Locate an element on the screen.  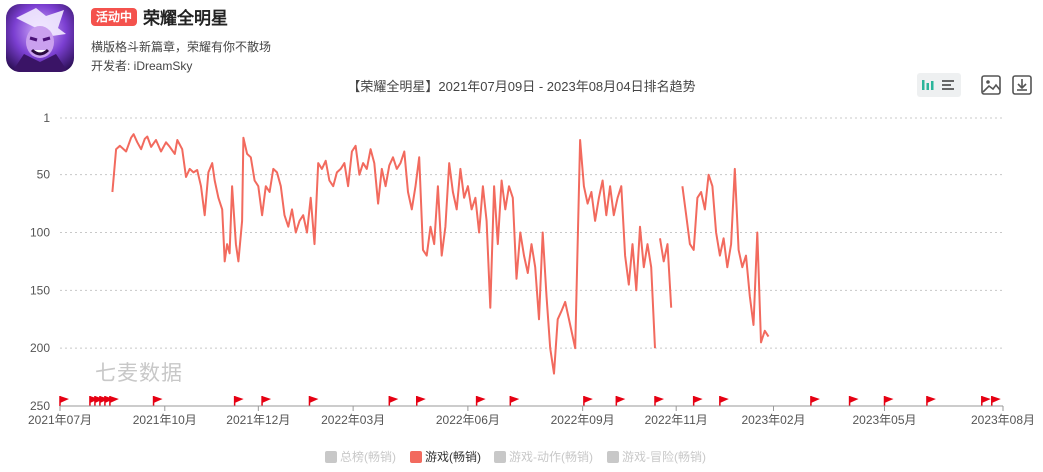
app-description: 横版格斗新篇章，荣耀有你不散场 is located at coordinates (181, 47).